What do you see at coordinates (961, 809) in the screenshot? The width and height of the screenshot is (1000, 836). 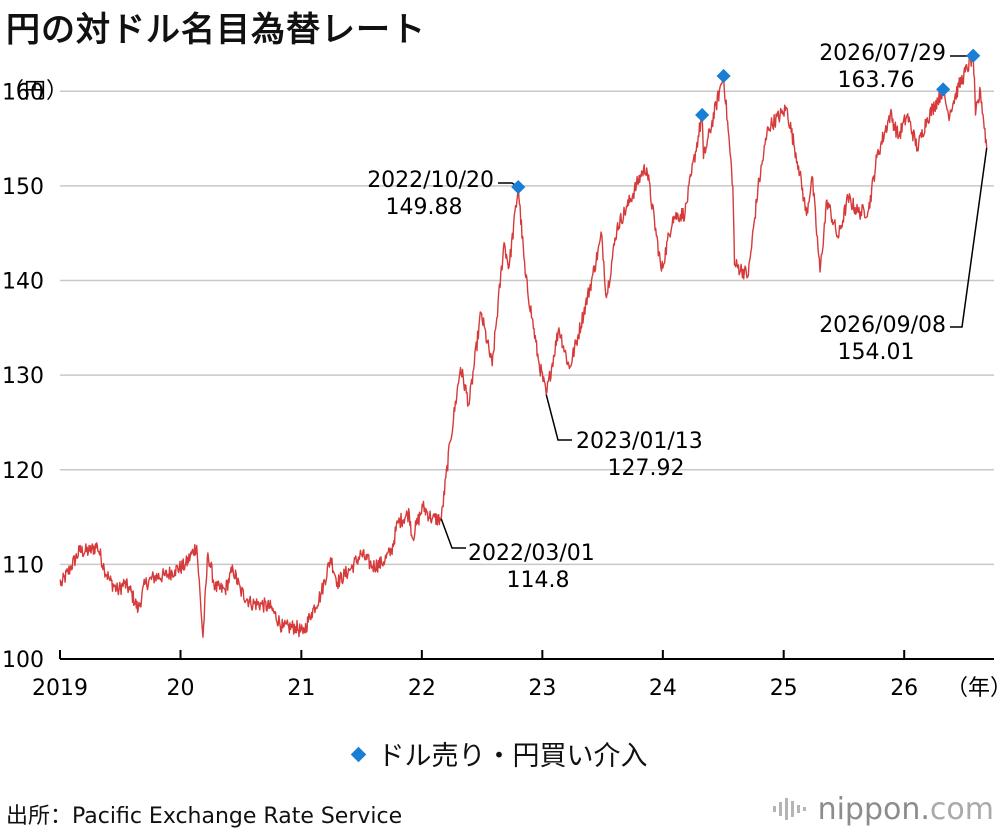 I see `brand-domain: com` at bounding box center [961, 809].